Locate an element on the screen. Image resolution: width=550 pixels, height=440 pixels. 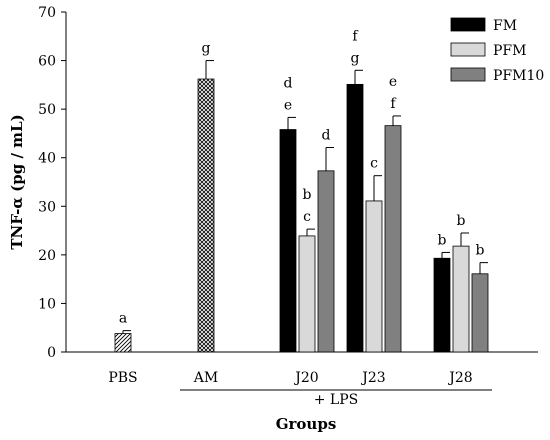
y-axis-title: TNF-α (pg / mL) is located at coordinates (17, 181).